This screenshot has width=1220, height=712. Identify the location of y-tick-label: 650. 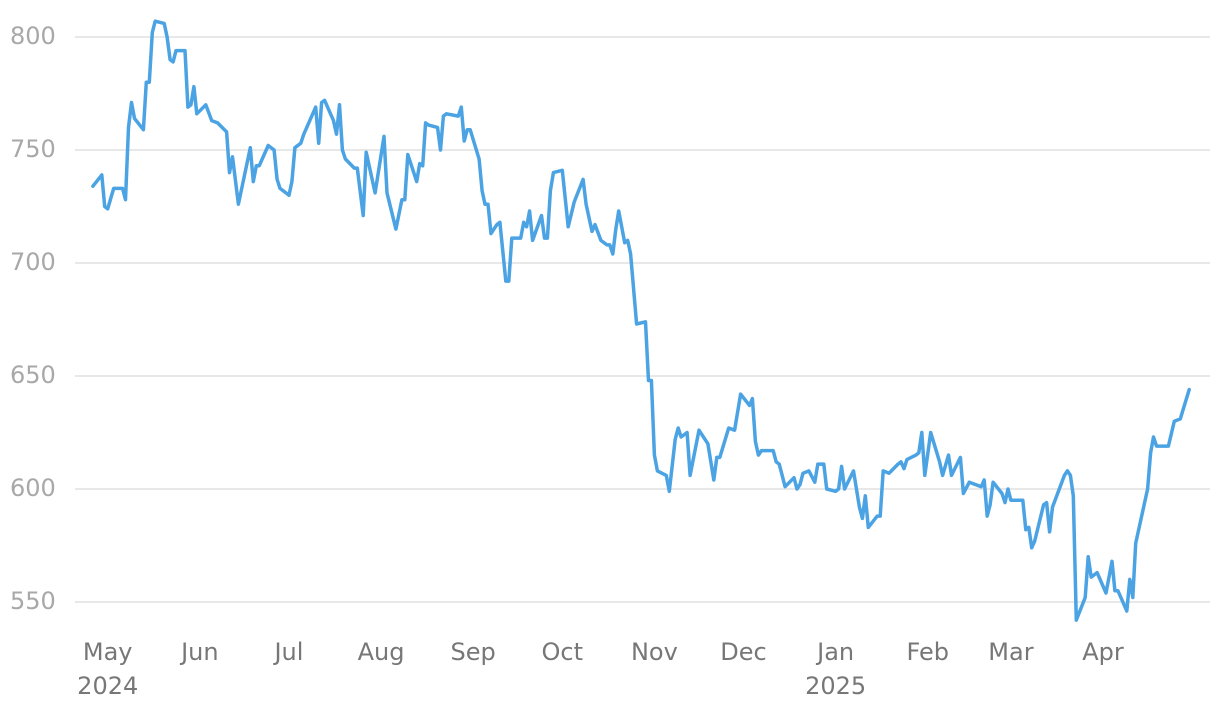
(33, 375).